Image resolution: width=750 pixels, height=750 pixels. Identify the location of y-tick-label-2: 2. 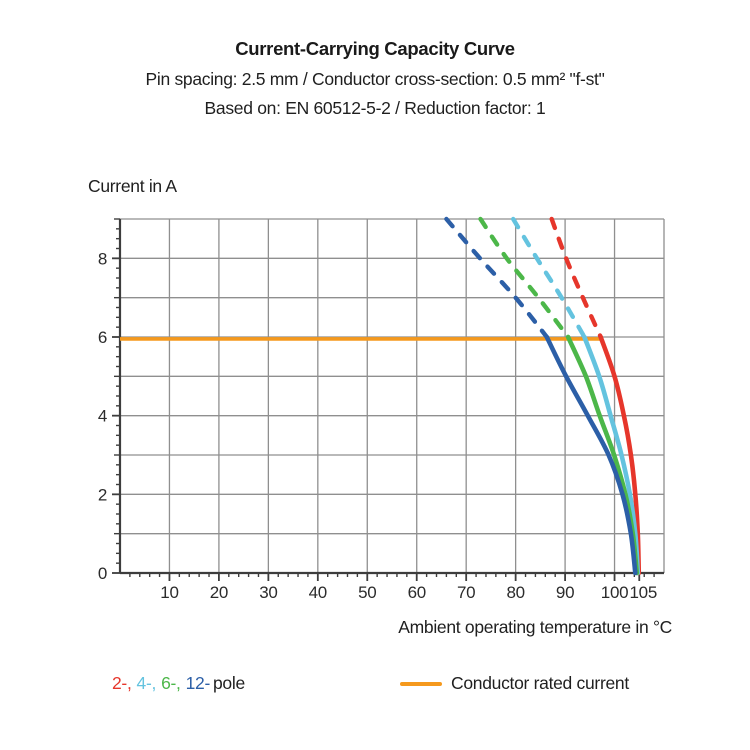
(102, 494).